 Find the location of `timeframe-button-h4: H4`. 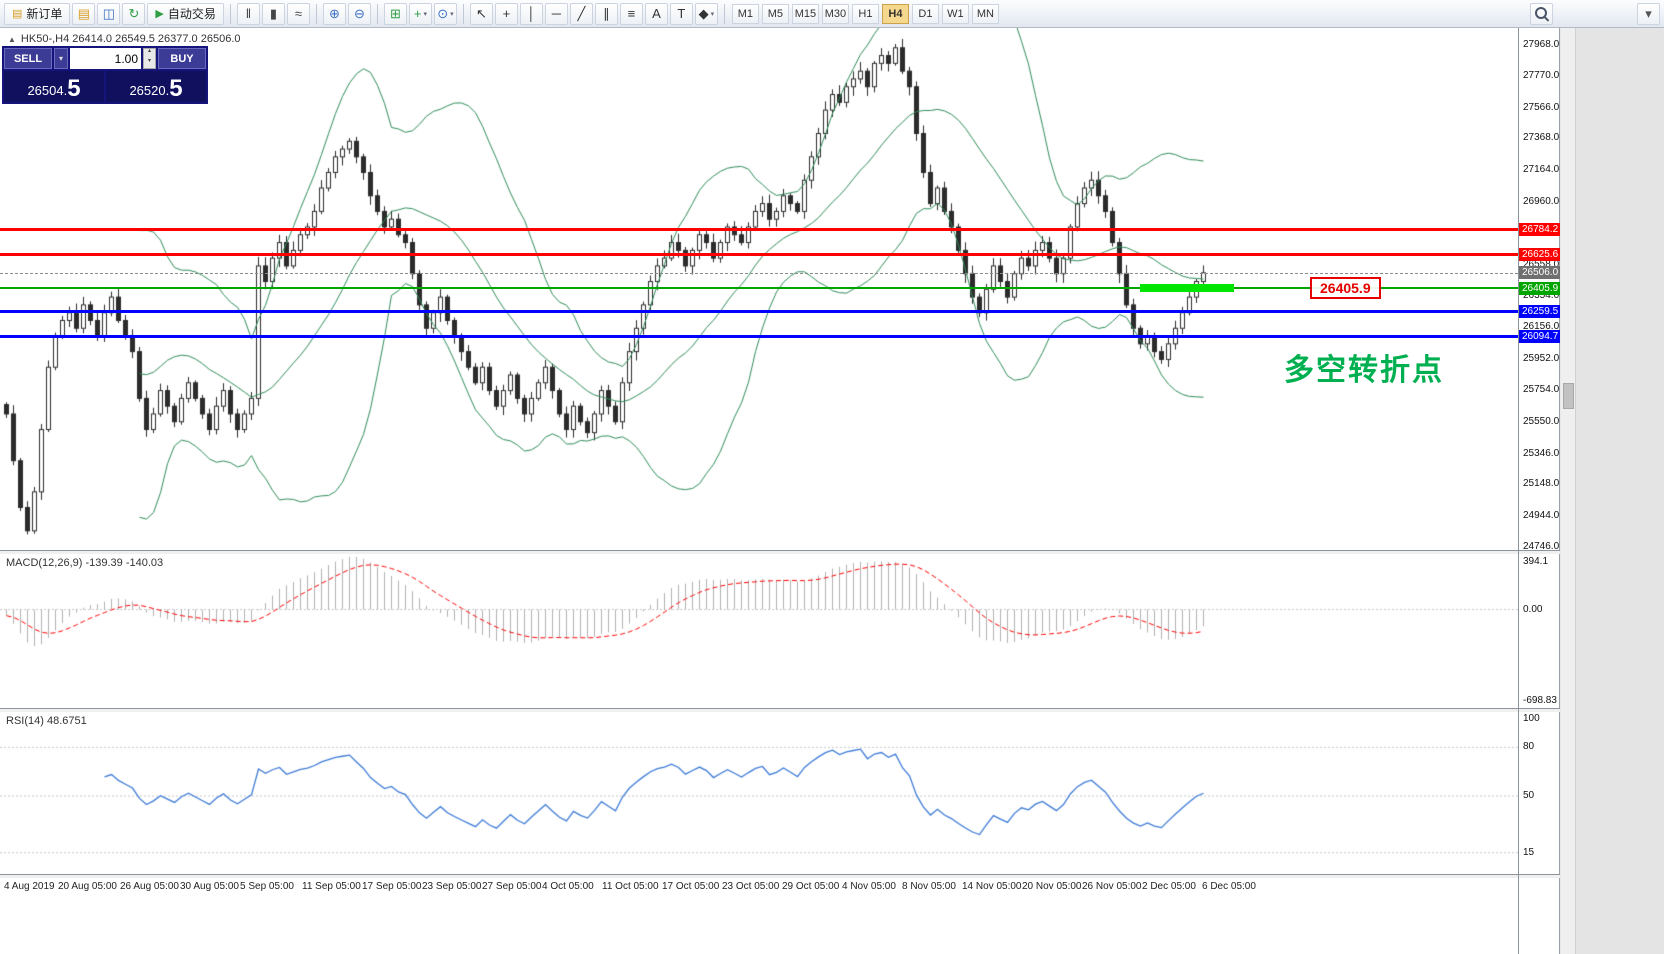

timeframe-button-h4: H4 is located at coordinates (895, 13).